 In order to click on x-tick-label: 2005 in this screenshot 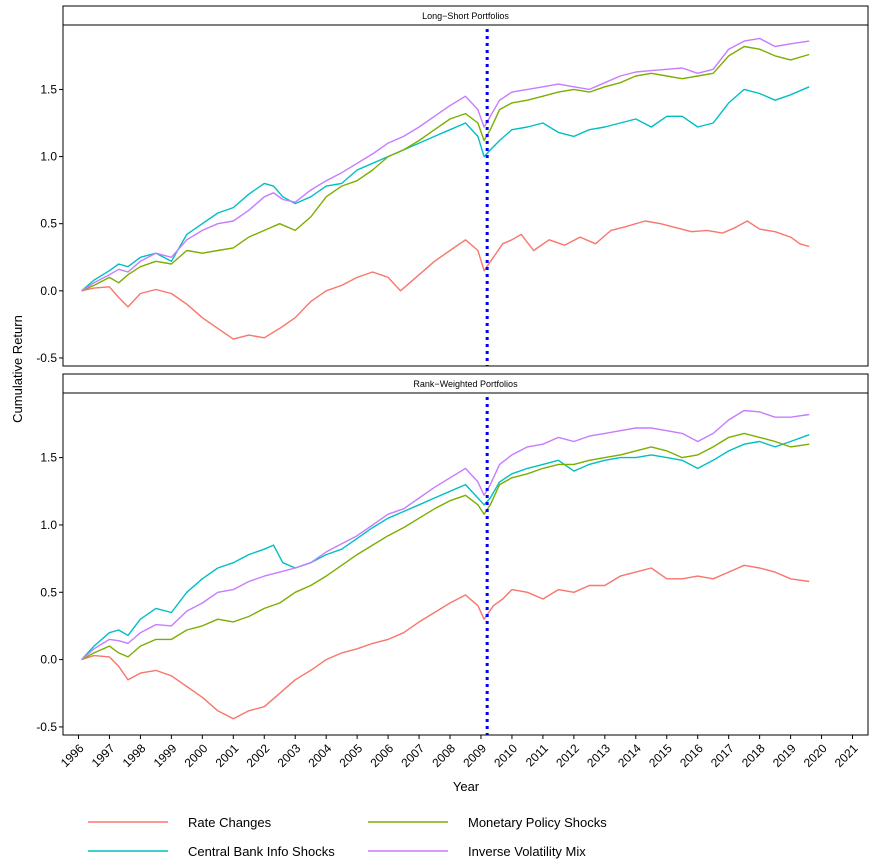, I will do `click(350, 755)`.